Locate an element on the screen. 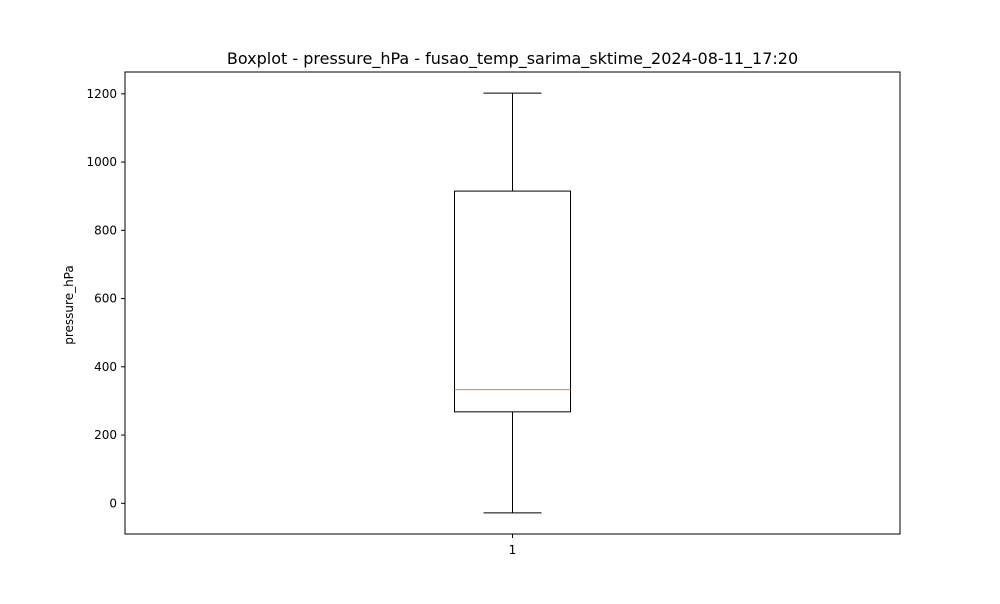 The image size is (1000, 604). y-tick-label-600: 600 is located at coordinates (105, 299).